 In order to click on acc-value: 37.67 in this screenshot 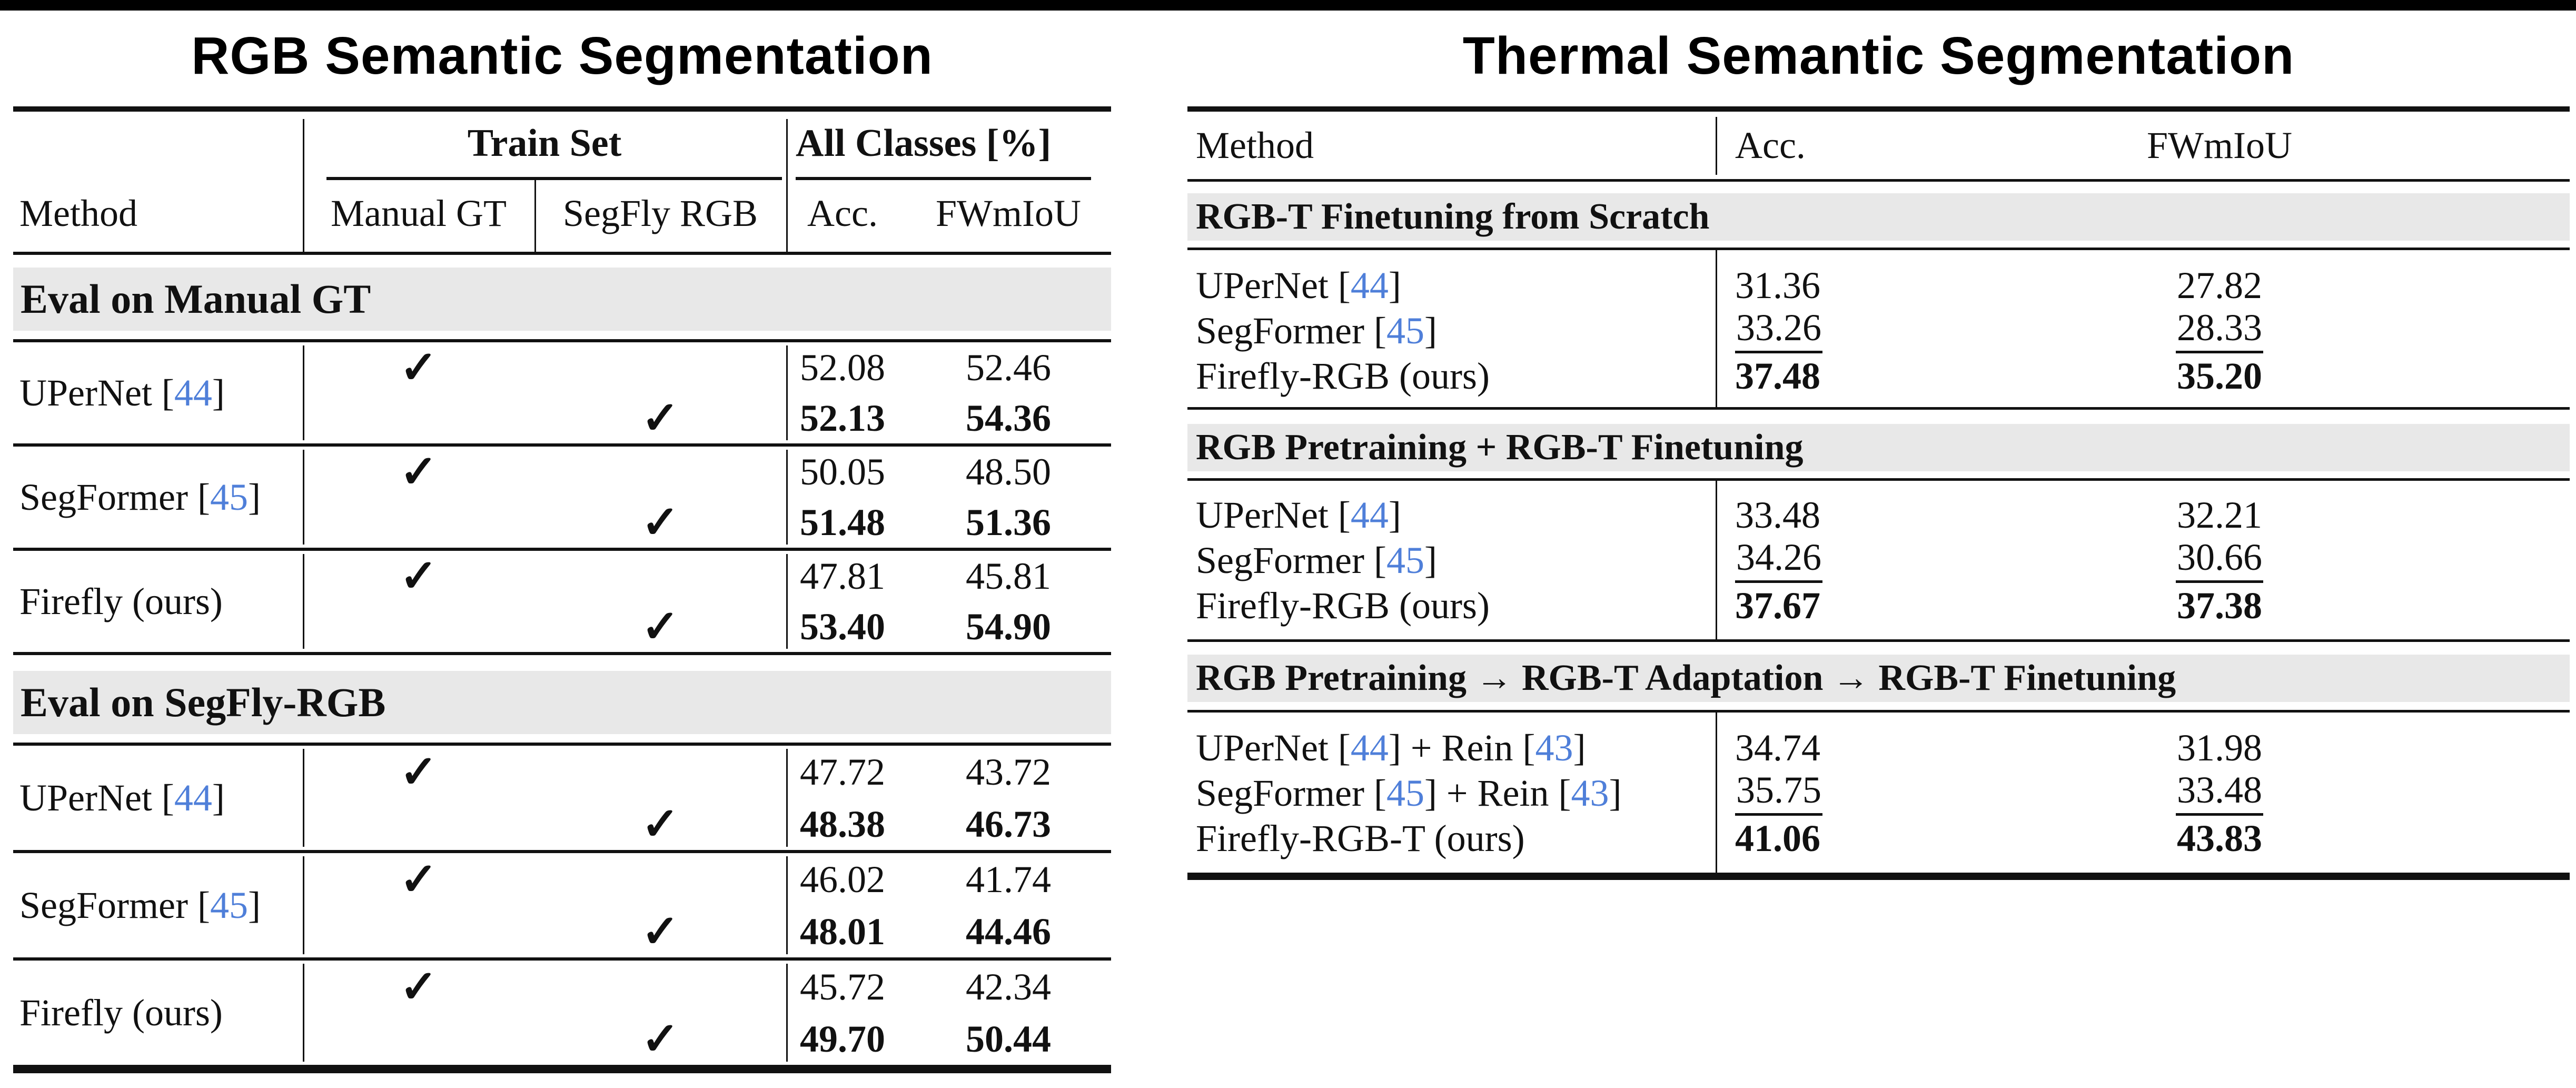, I will do `click(1777, 606)`.